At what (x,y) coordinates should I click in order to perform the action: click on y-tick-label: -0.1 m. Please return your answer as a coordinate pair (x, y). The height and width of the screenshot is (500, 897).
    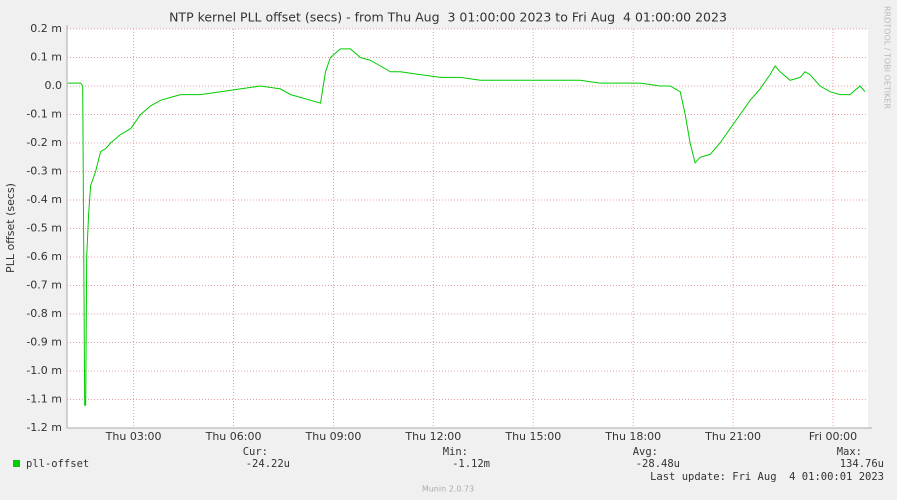
    Looking at the image, I should click on (44, 114).